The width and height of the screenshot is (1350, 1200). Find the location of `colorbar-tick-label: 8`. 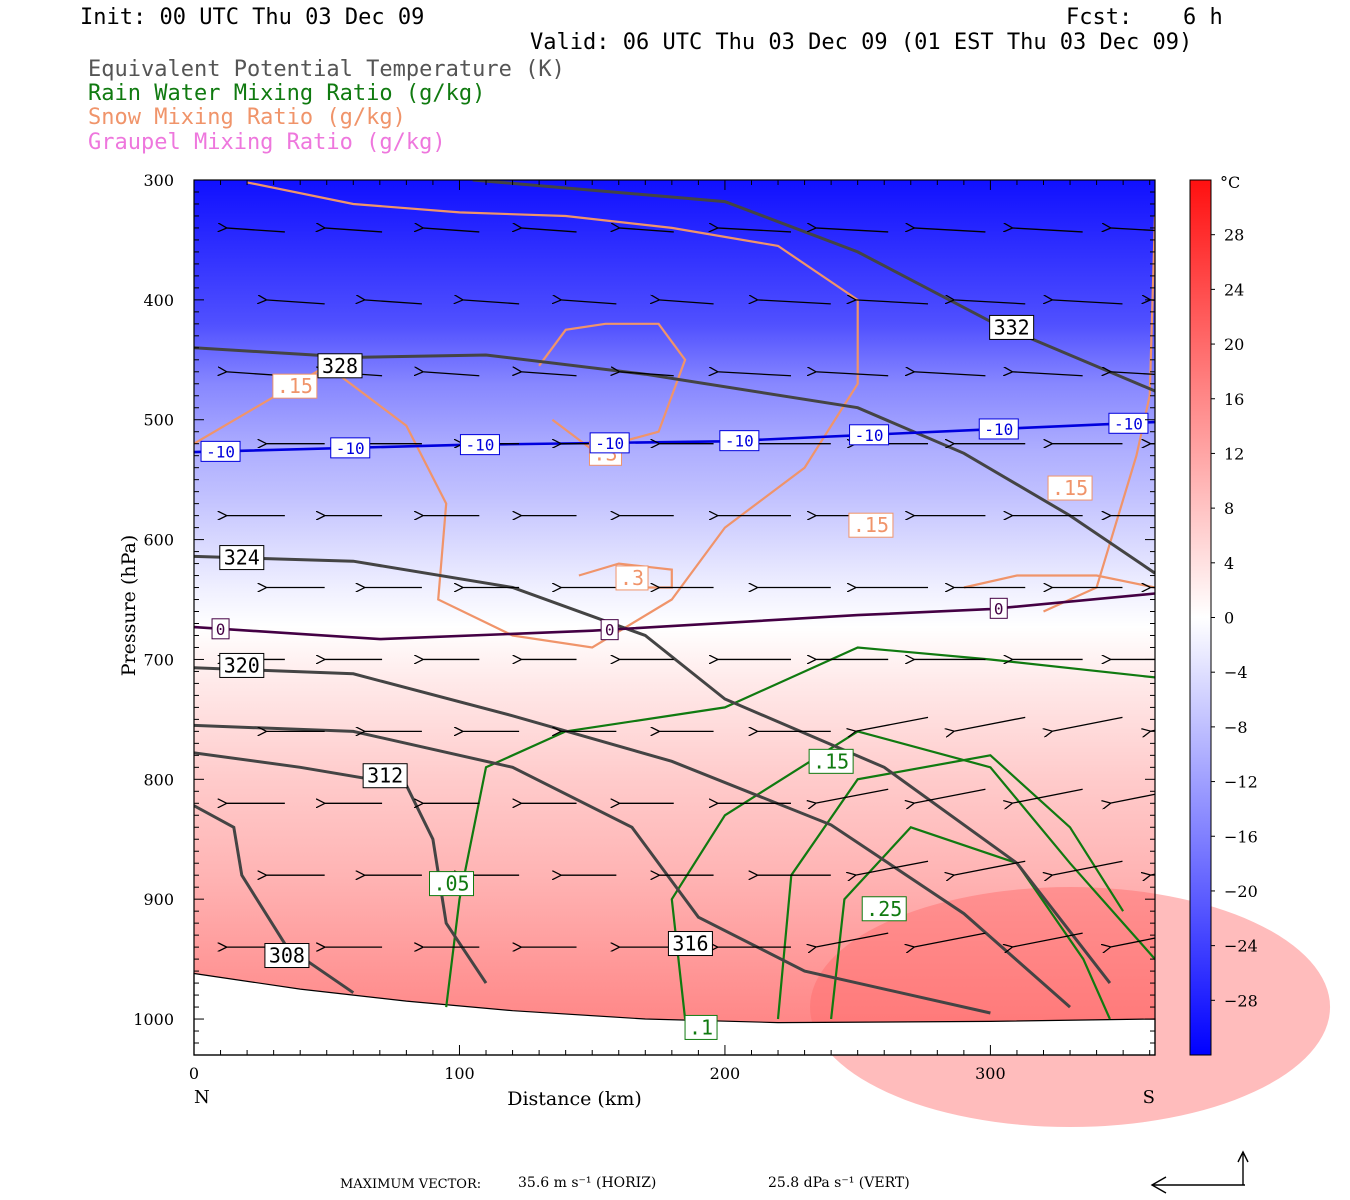

colorbar-tick-label: 8 is located at coordinates (1229, 508).